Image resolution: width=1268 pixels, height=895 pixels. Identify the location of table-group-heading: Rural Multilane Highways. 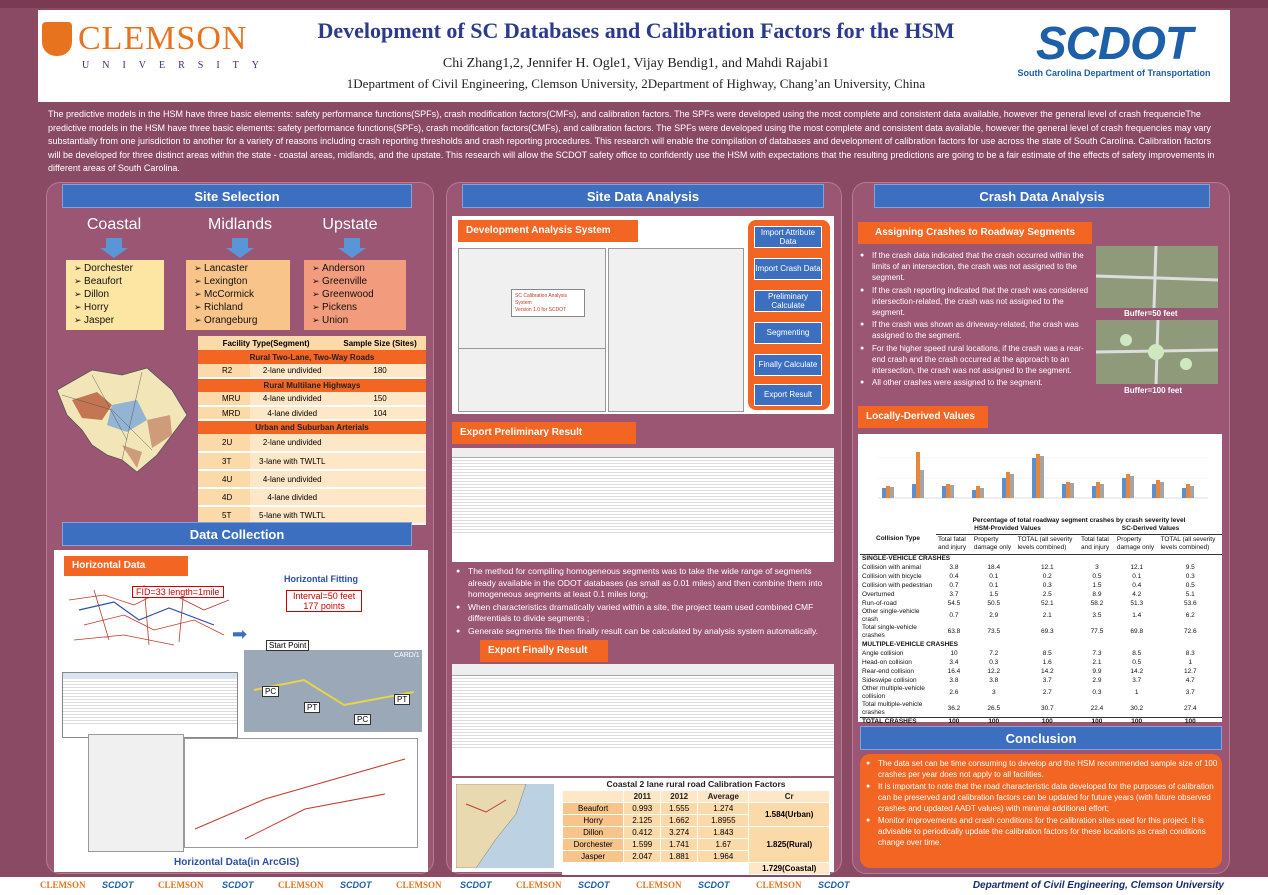
(312, 385).